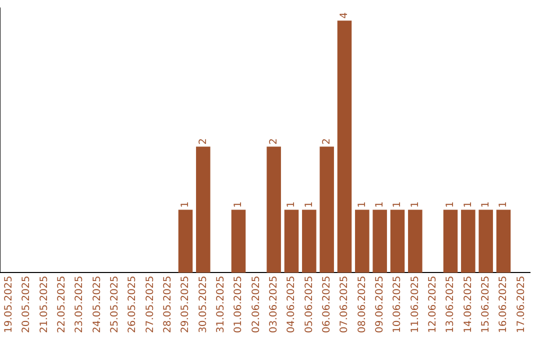 The width and height of the screenshot is (540, 340). I want to click on x-tick-label: 03.06.2025, so click(274, 305).